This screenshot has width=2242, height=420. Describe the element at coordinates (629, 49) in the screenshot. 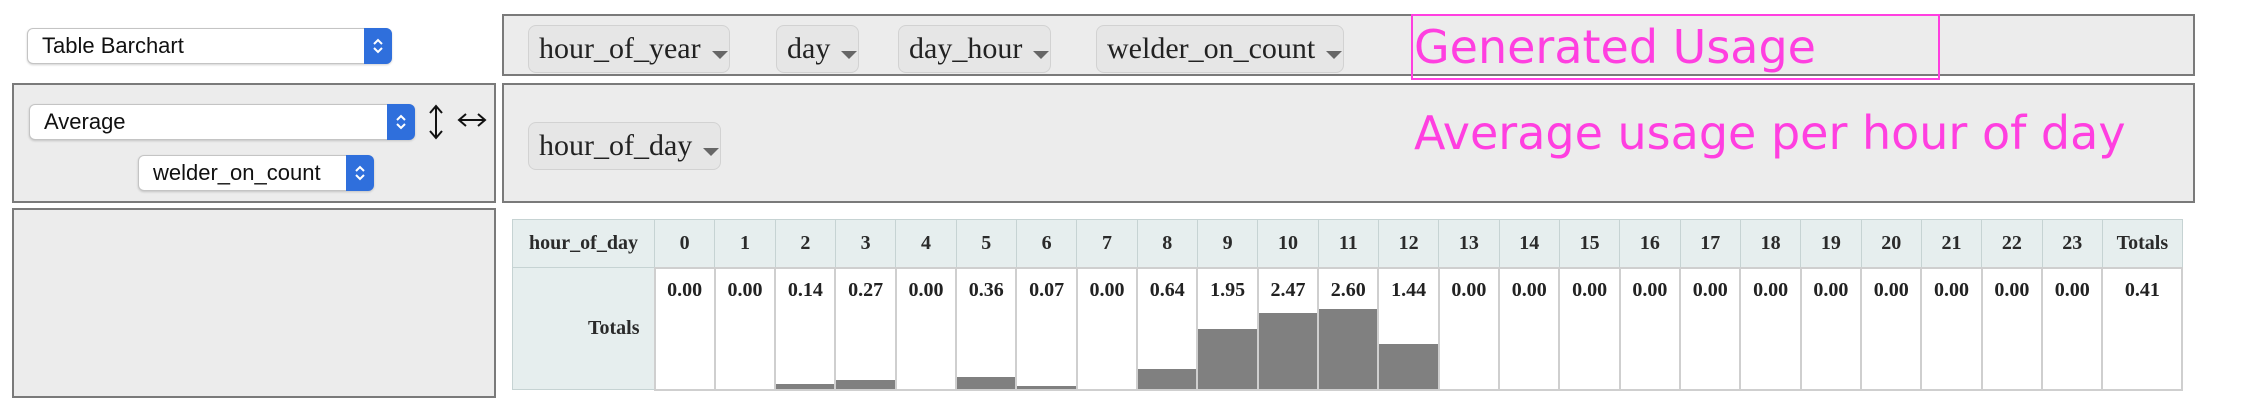

I see `attr-pill-hour-of-year: hour_of_year` at that location.